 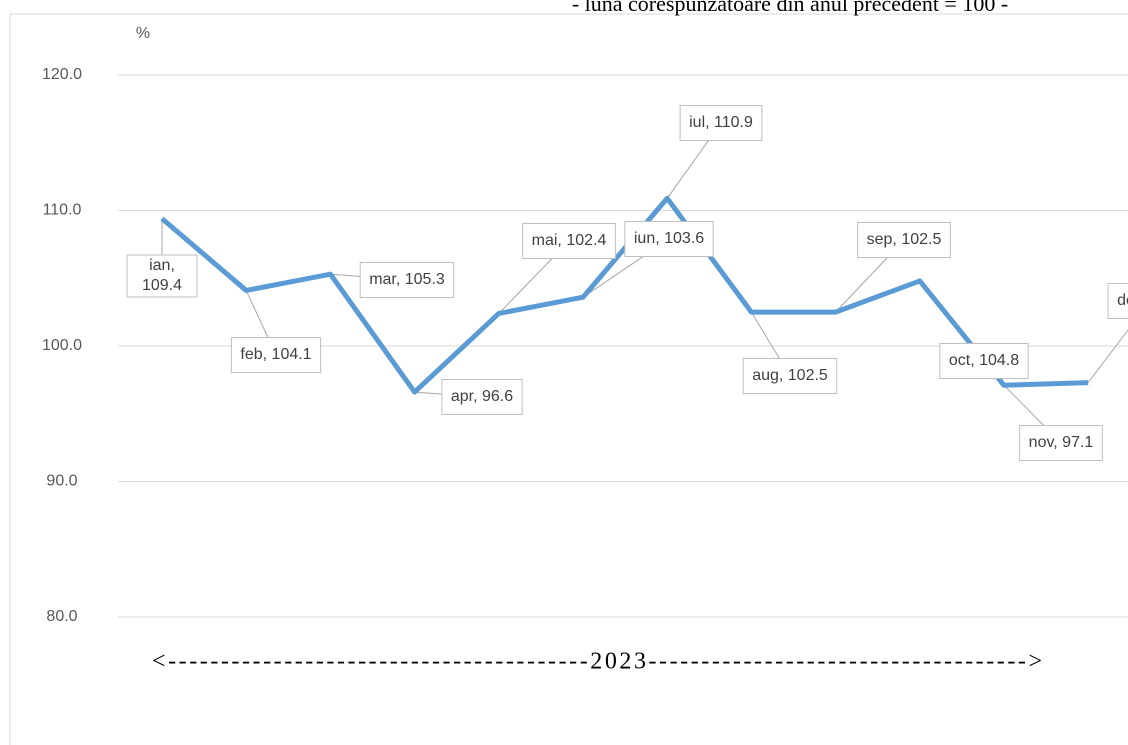 I want to click on data-label: oct, 104.8, so click(x=984, y=360).